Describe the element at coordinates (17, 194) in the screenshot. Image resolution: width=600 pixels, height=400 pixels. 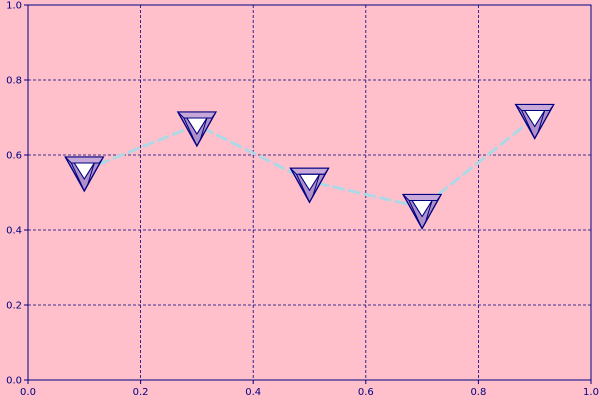
I see `y-axis: 0.0 0.2 0.4 0.6 0.8 1.0` at that location.